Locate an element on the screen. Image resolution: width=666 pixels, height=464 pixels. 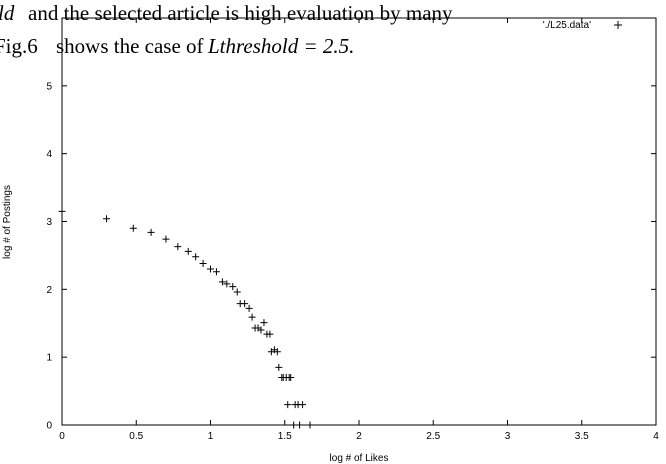
legend: './L25.data' is located at coordinates (582, 25).